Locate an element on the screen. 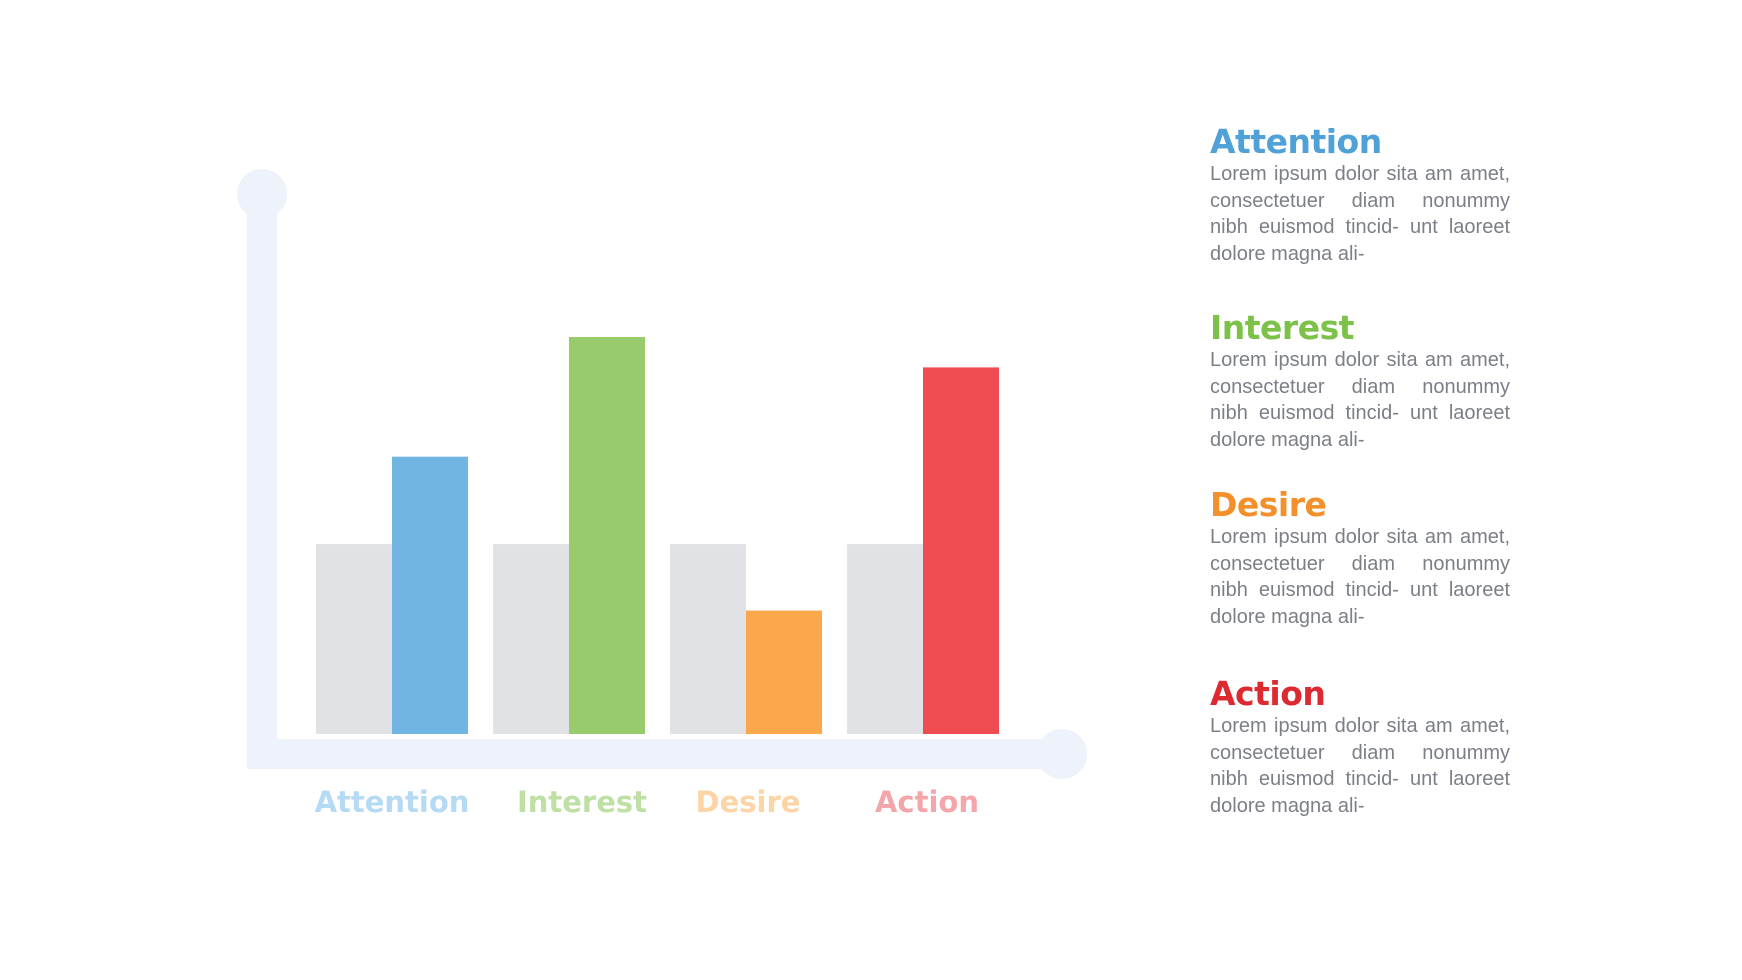 This screenshot has width=1742, height=980. x-tick-label-desire: Desire is located at coordinates (748, 802).